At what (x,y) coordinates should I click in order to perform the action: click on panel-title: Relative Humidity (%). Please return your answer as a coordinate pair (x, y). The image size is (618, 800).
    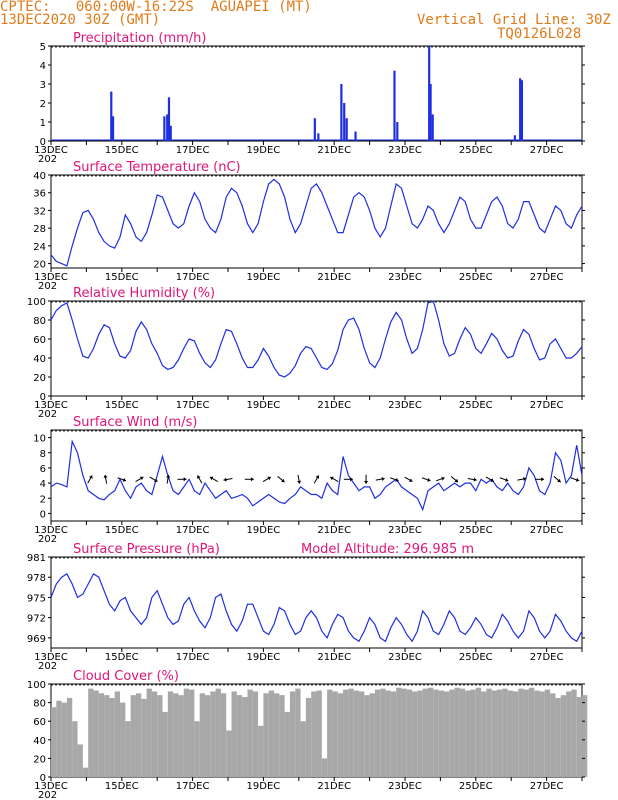
    Looking at the image, I should click on (144, 293).